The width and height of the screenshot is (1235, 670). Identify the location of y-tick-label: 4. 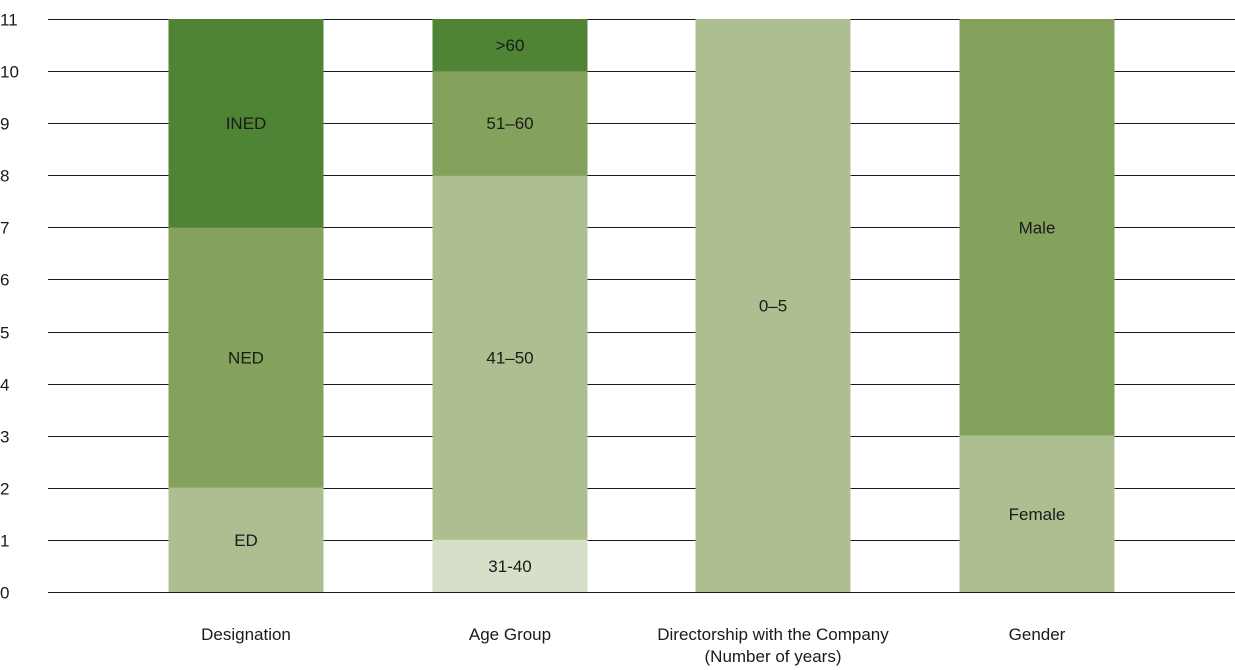
(4, 385).